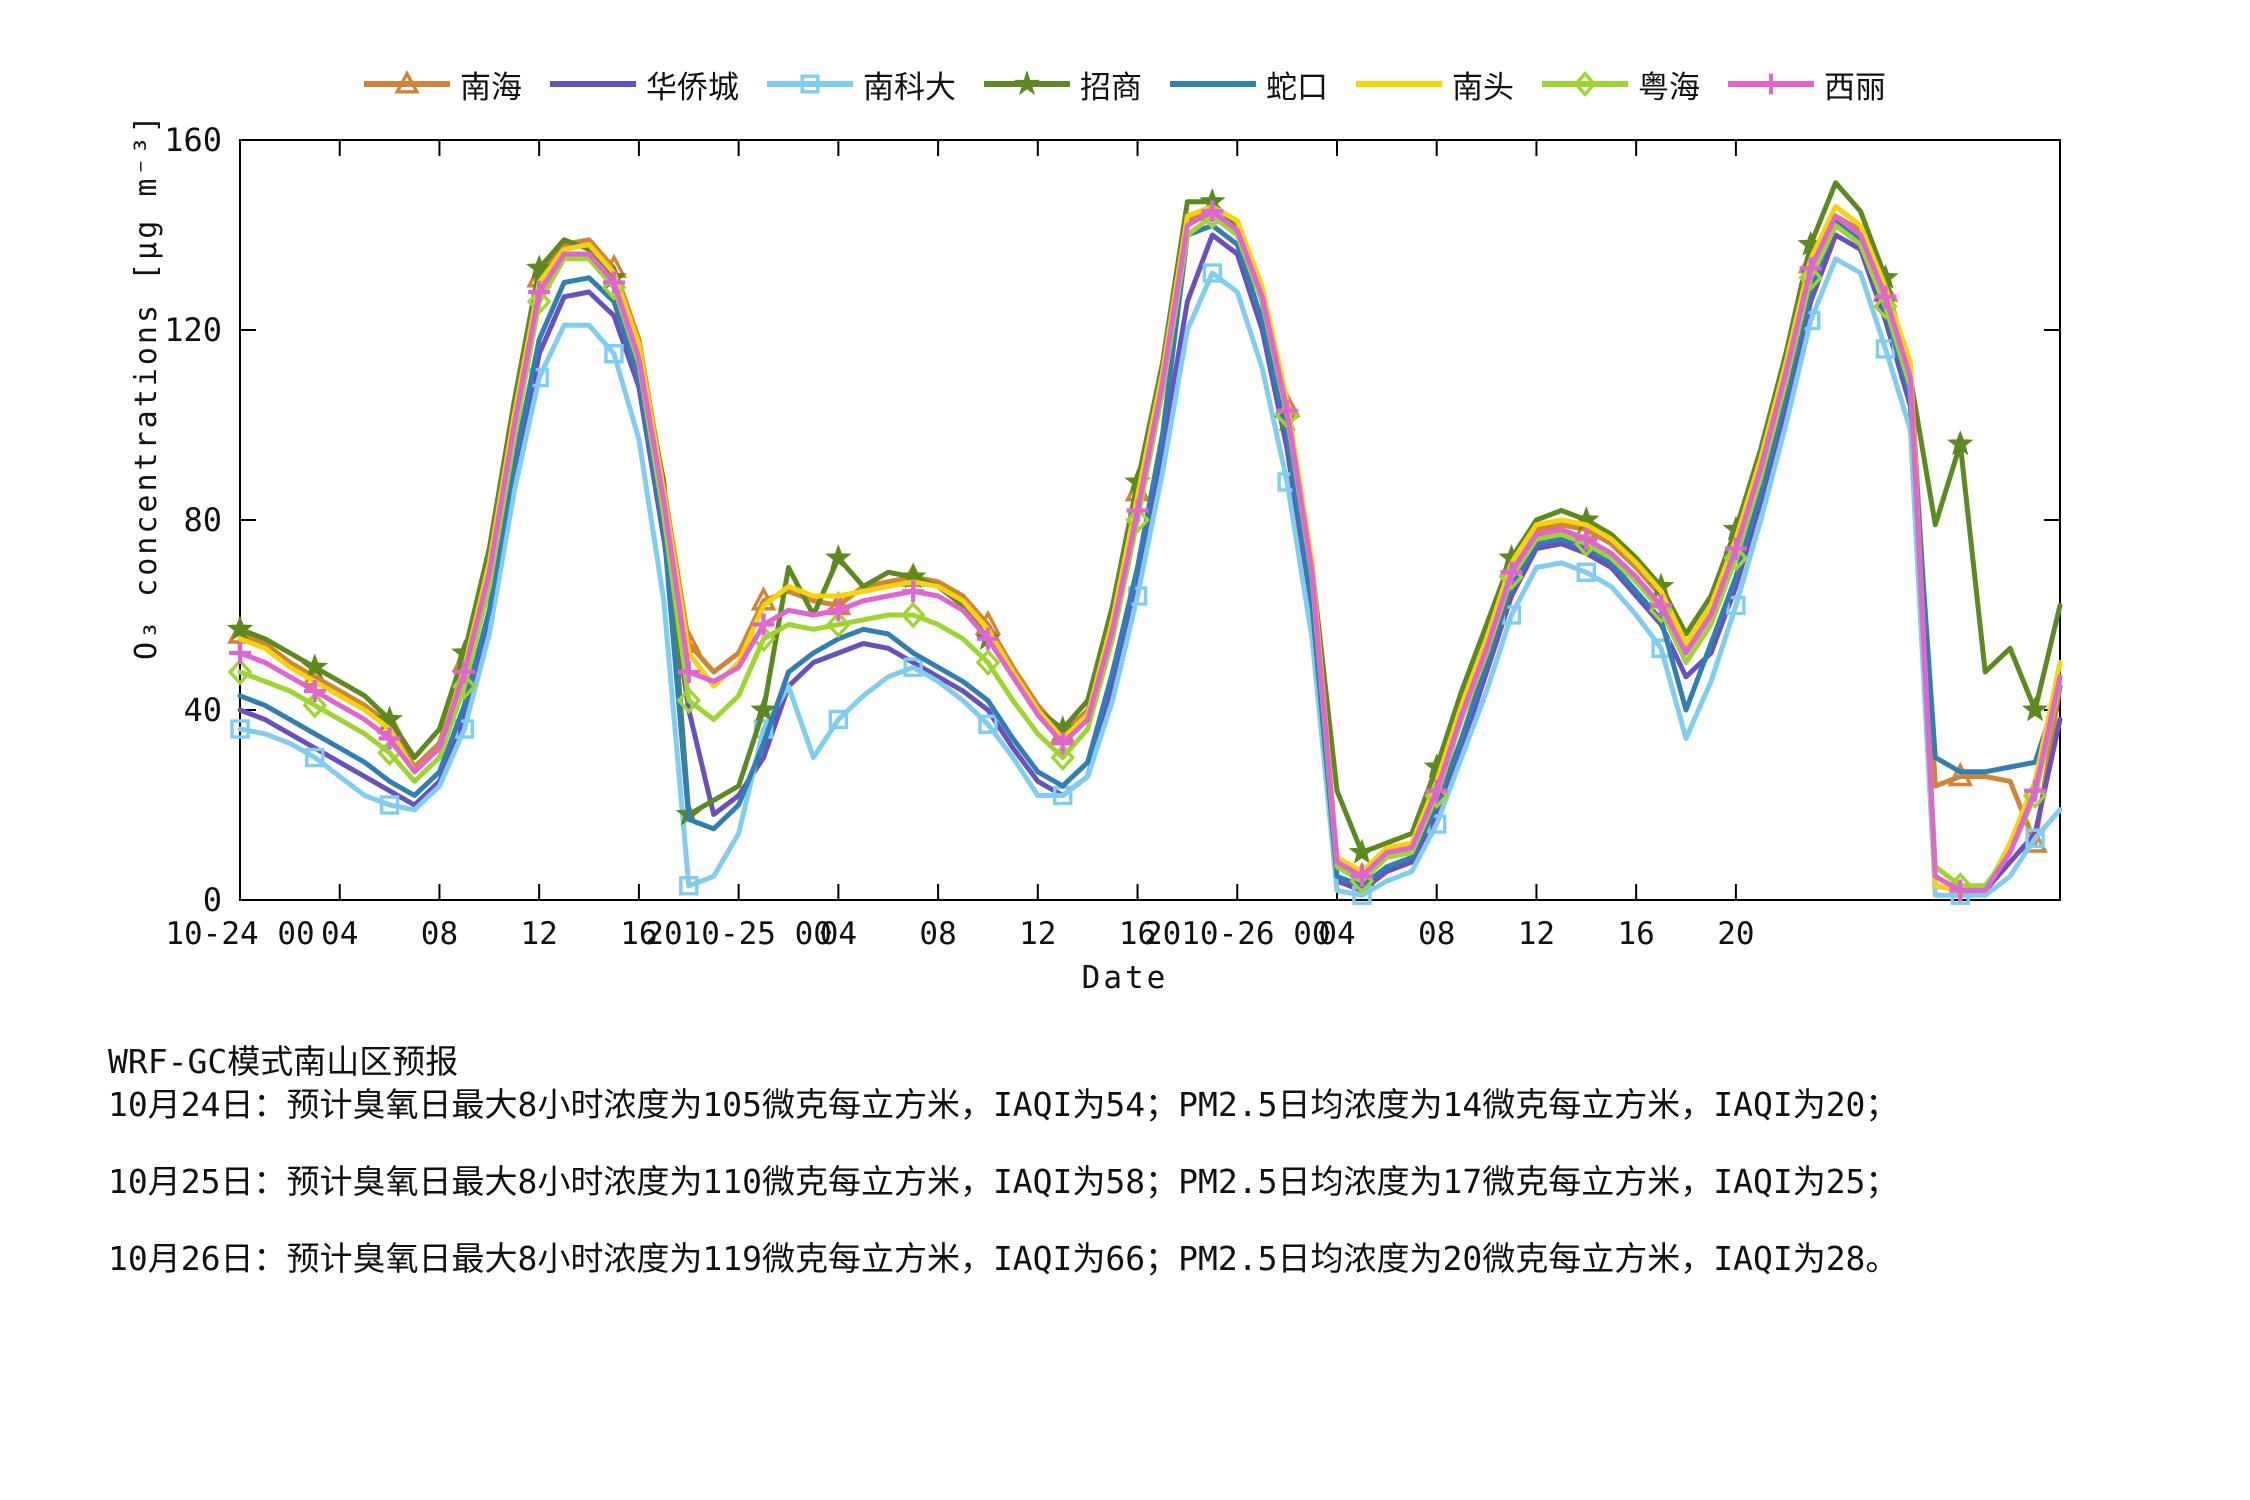  What do you see at coordinates (239, 933) in the screenshot?
I see `x-tick-label: 10-24 00` at bounding box center [239, 933].